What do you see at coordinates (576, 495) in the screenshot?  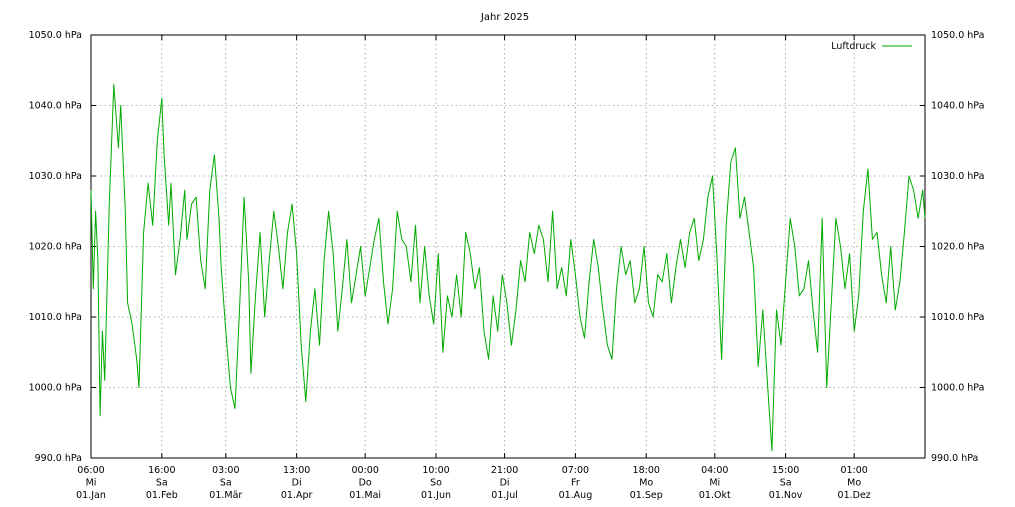 I see `x-tick-date: 01.Aug` at bounding box center [576, 495].